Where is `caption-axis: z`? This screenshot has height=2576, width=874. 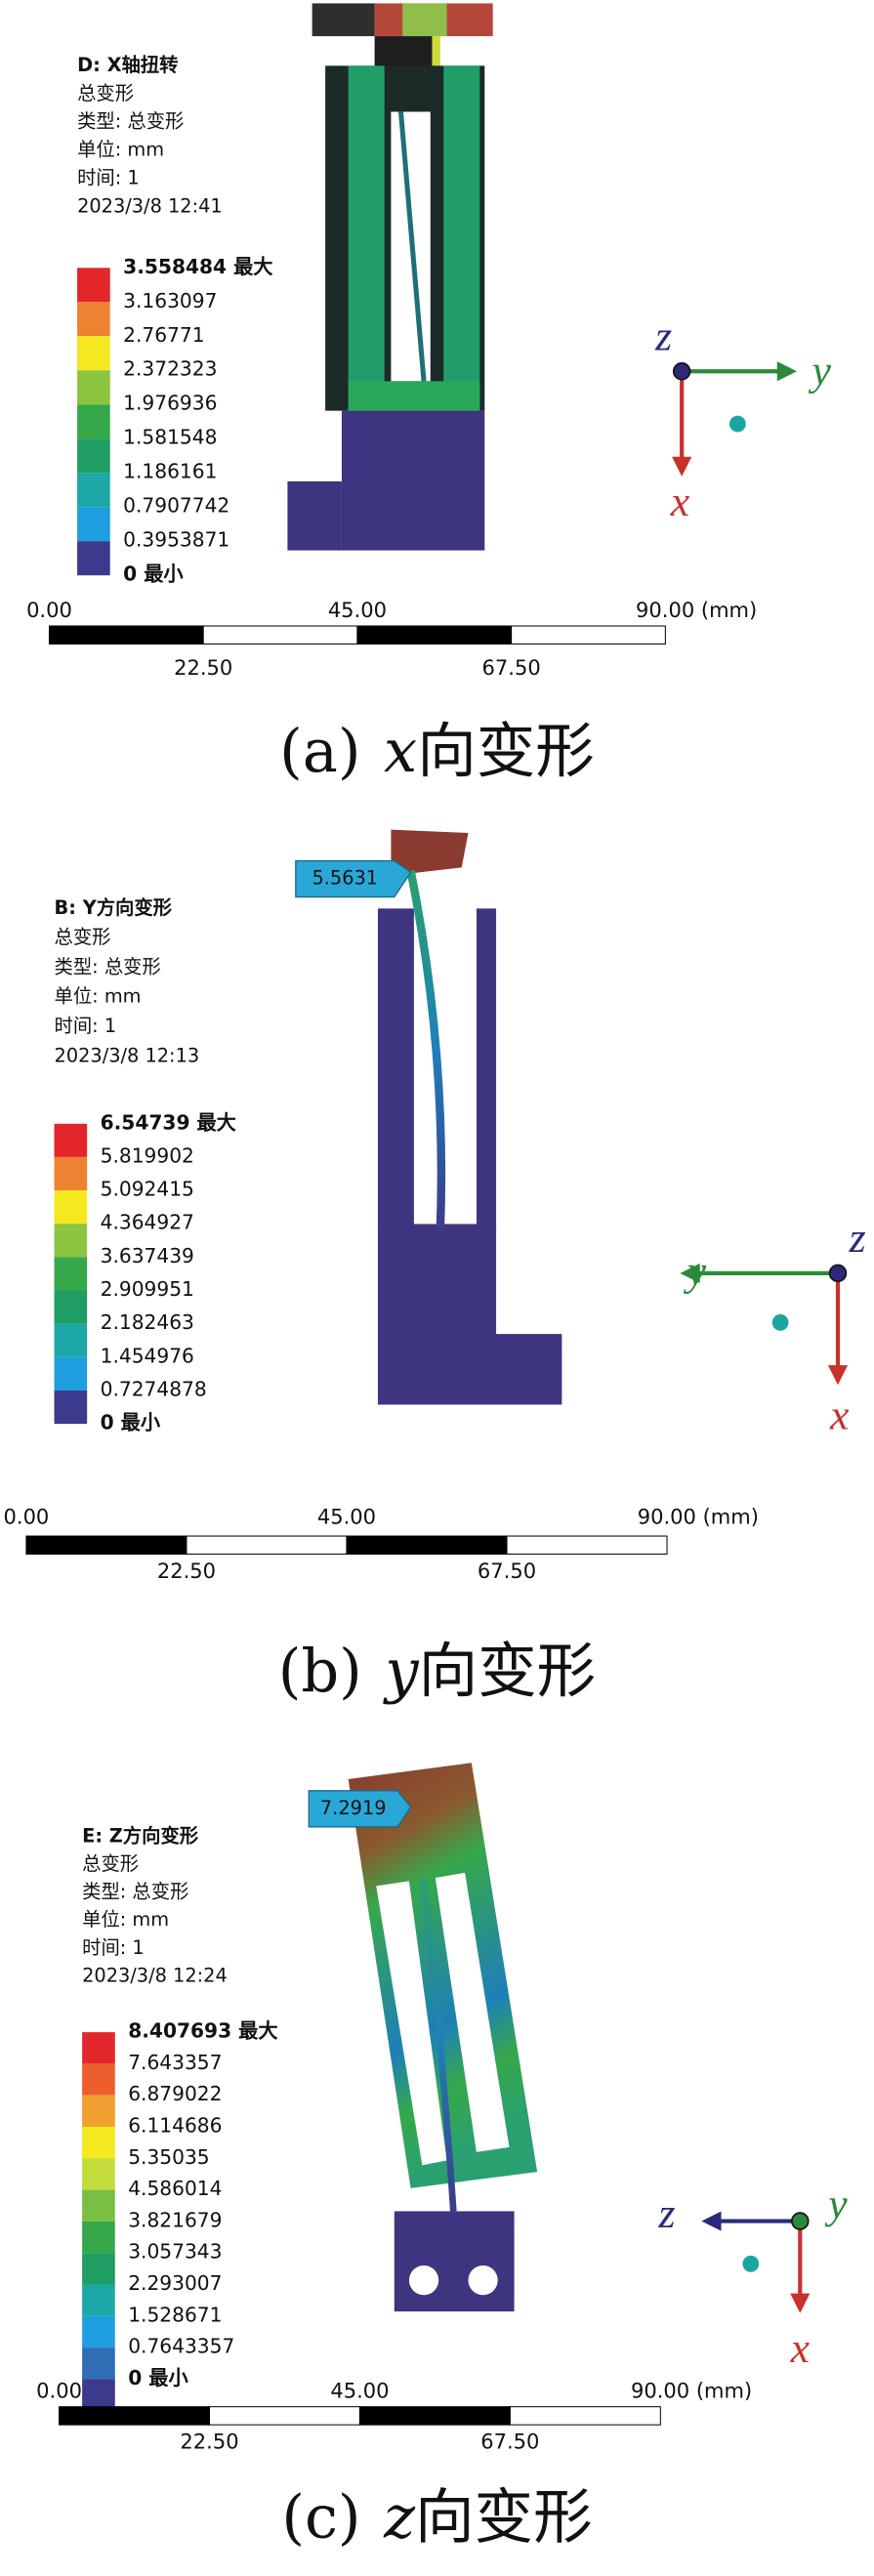 caption-axis: z is located at coordinates (399, 2517).